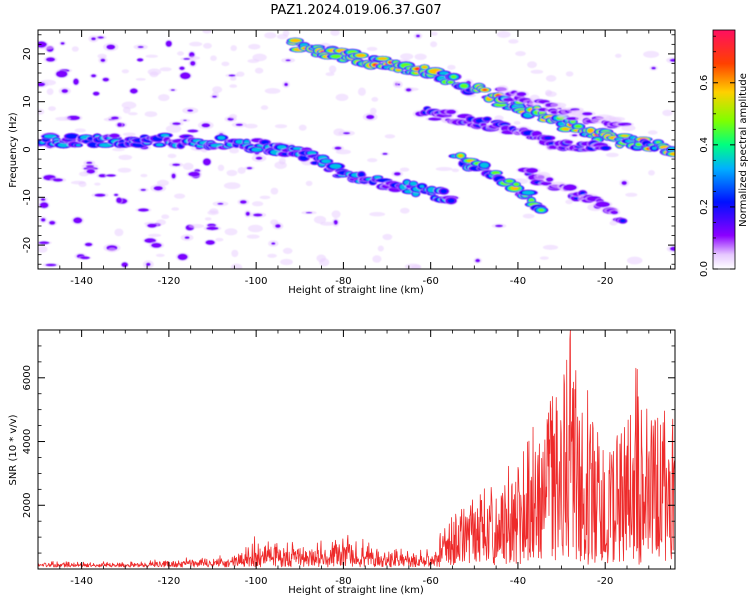 The image size is (750, 600). I want to click on figure-title: PAZ1.2024.019.06.37.G07, so click(355, 10).